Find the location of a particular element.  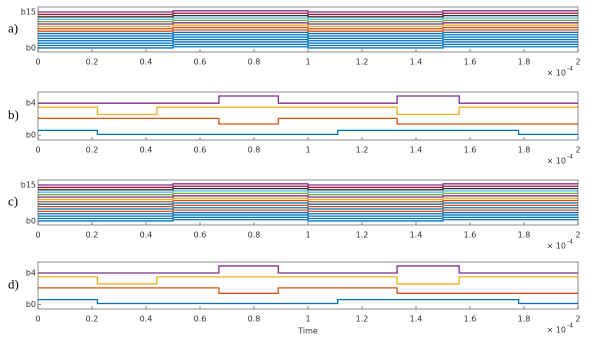

panel-label: d) is located at coordinates (13, 283).